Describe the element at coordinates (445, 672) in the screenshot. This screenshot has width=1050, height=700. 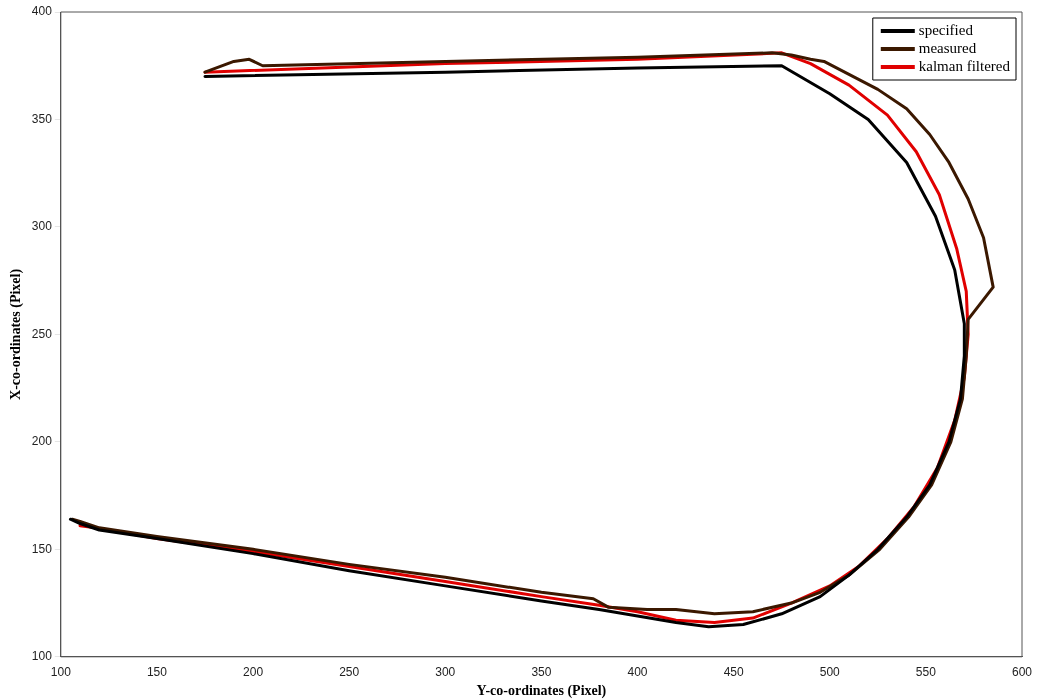
I see `x-tick-label: 300` at that location.